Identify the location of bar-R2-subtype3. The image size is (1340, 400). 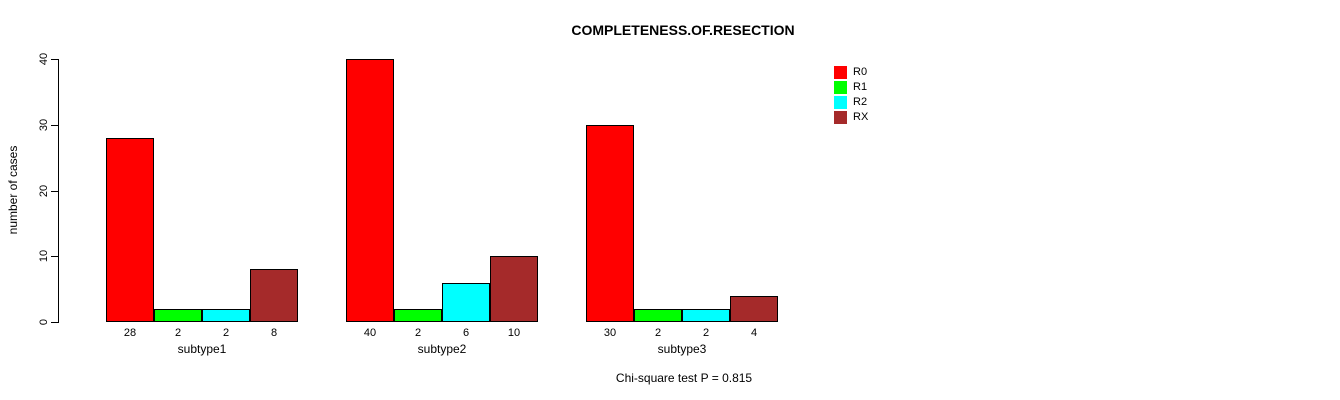
(706, 315).